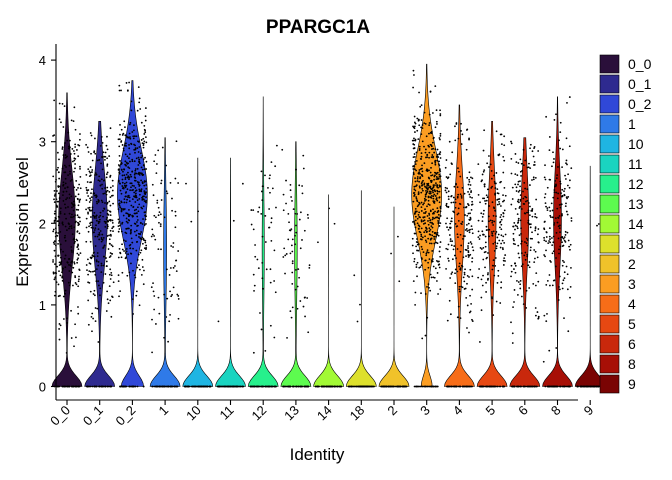  I want to click on legend-label: 9, so click(632, 384).